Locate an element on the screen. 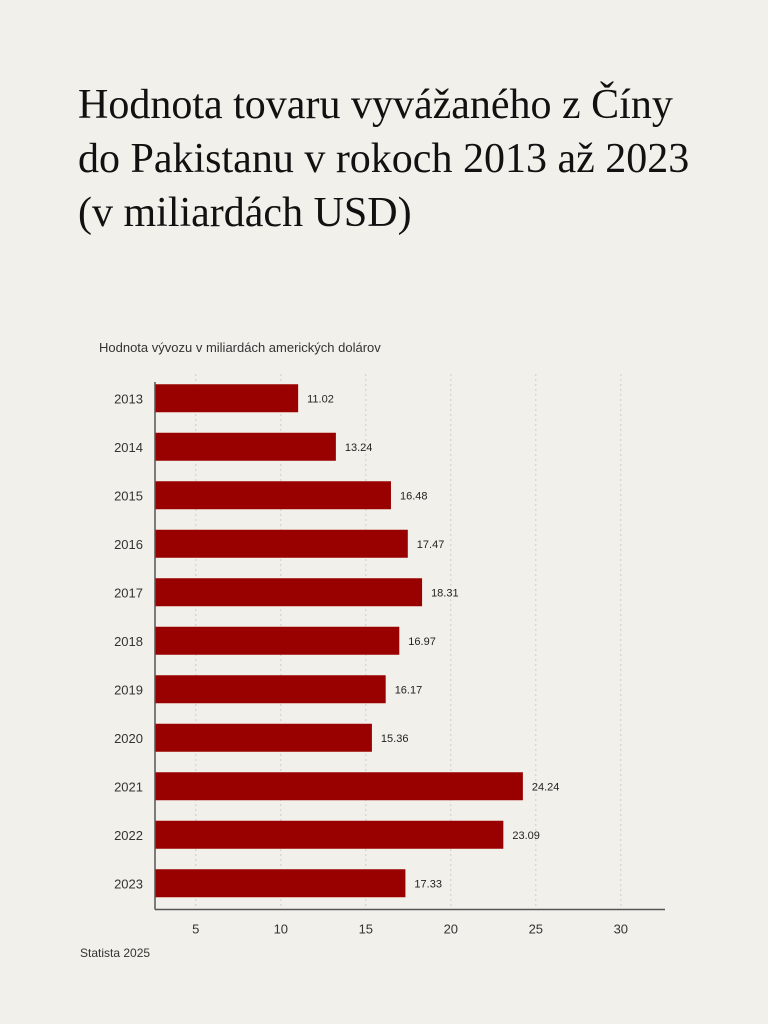 The height and width of the screenshot is (1024, 768). bar-2016 is located at coordinates (281, 543).